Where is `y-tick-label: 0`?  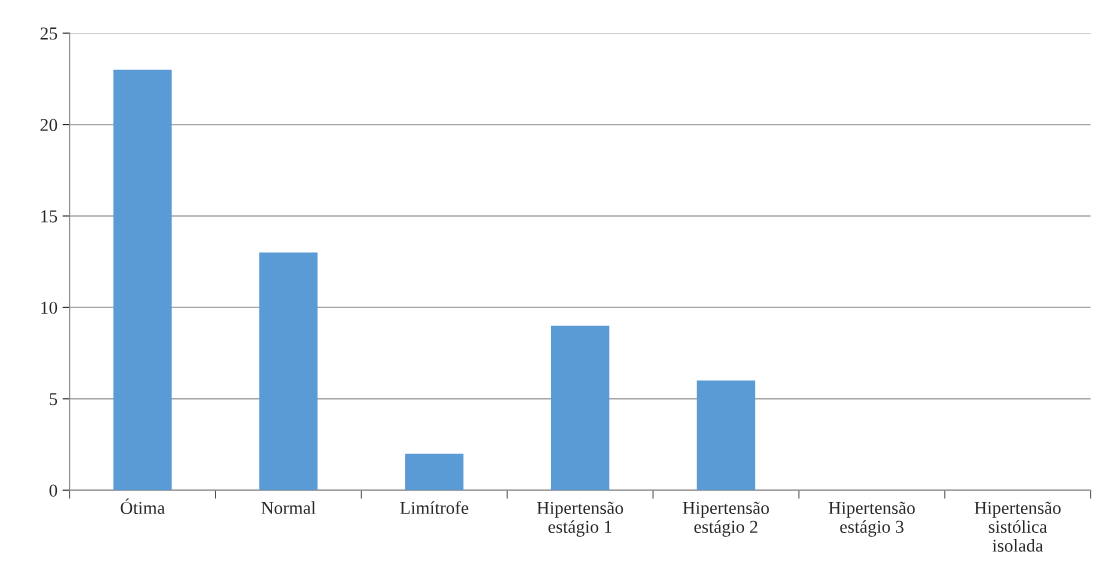 y-tick-label: 0 is located at coordinates (53, 490).